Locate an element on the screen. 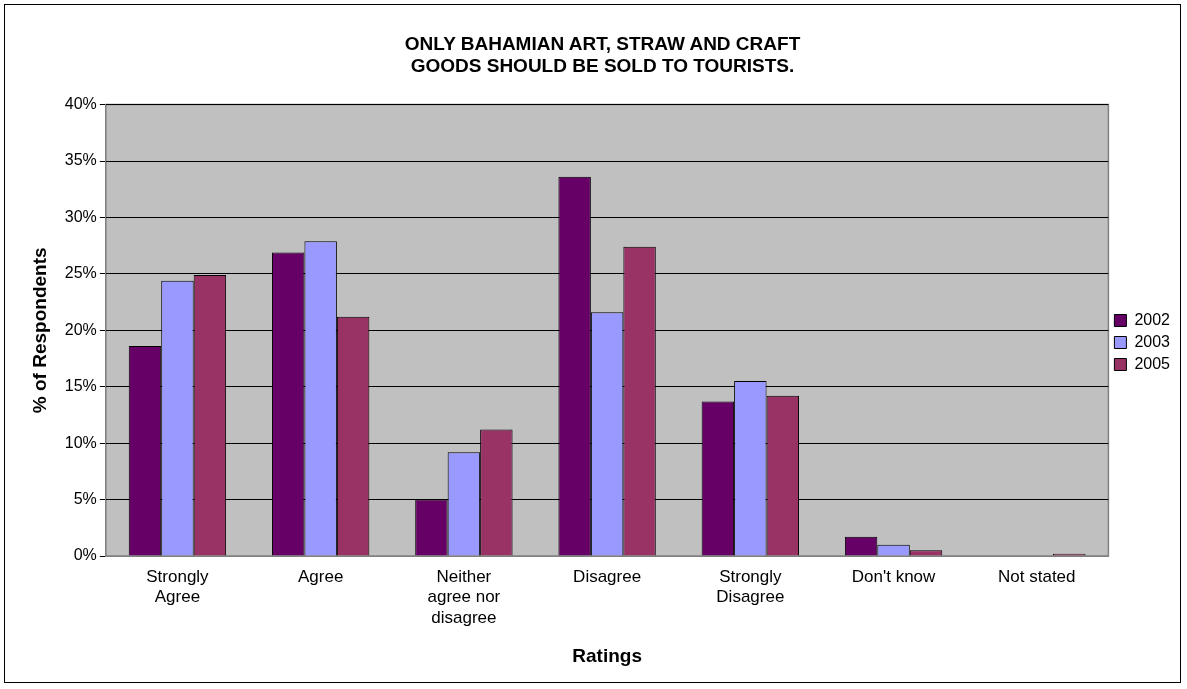  y-tick-label: 35% is located at coordinates (80, 160).